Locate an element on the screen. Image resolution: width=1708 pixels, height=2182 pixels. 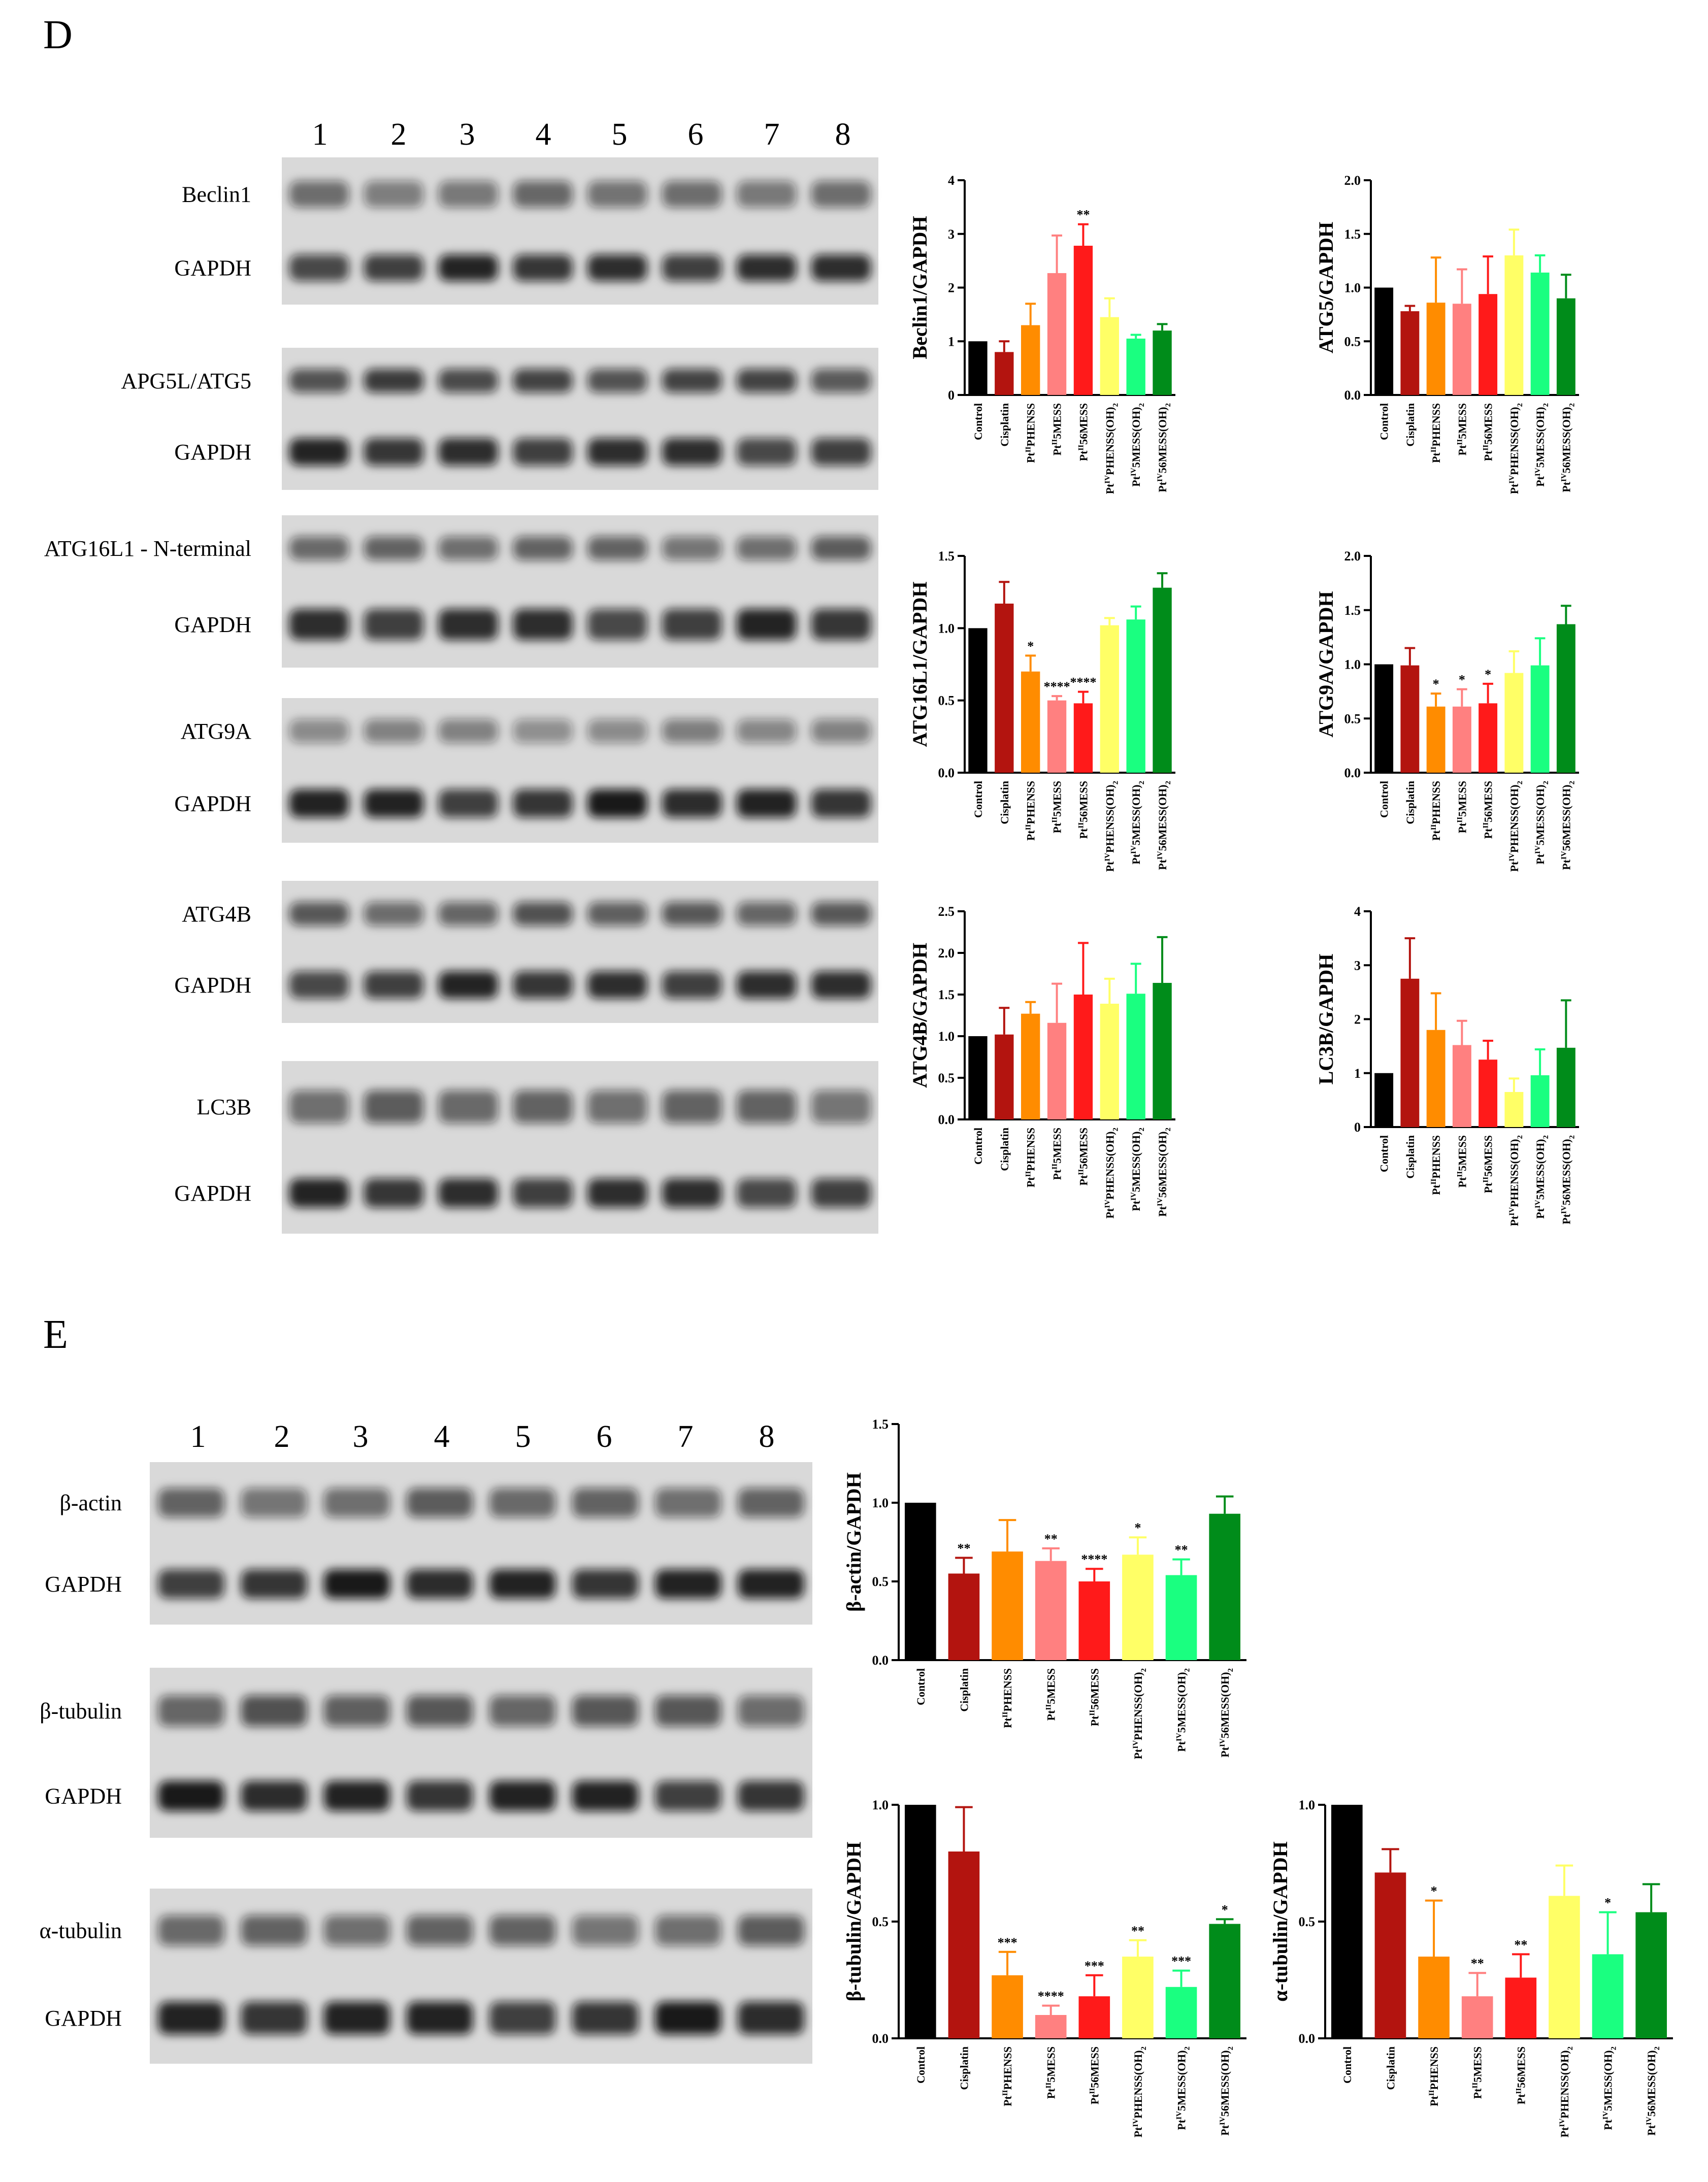
y-tick-label: 0.5 is located at coordinates (1352, 341).